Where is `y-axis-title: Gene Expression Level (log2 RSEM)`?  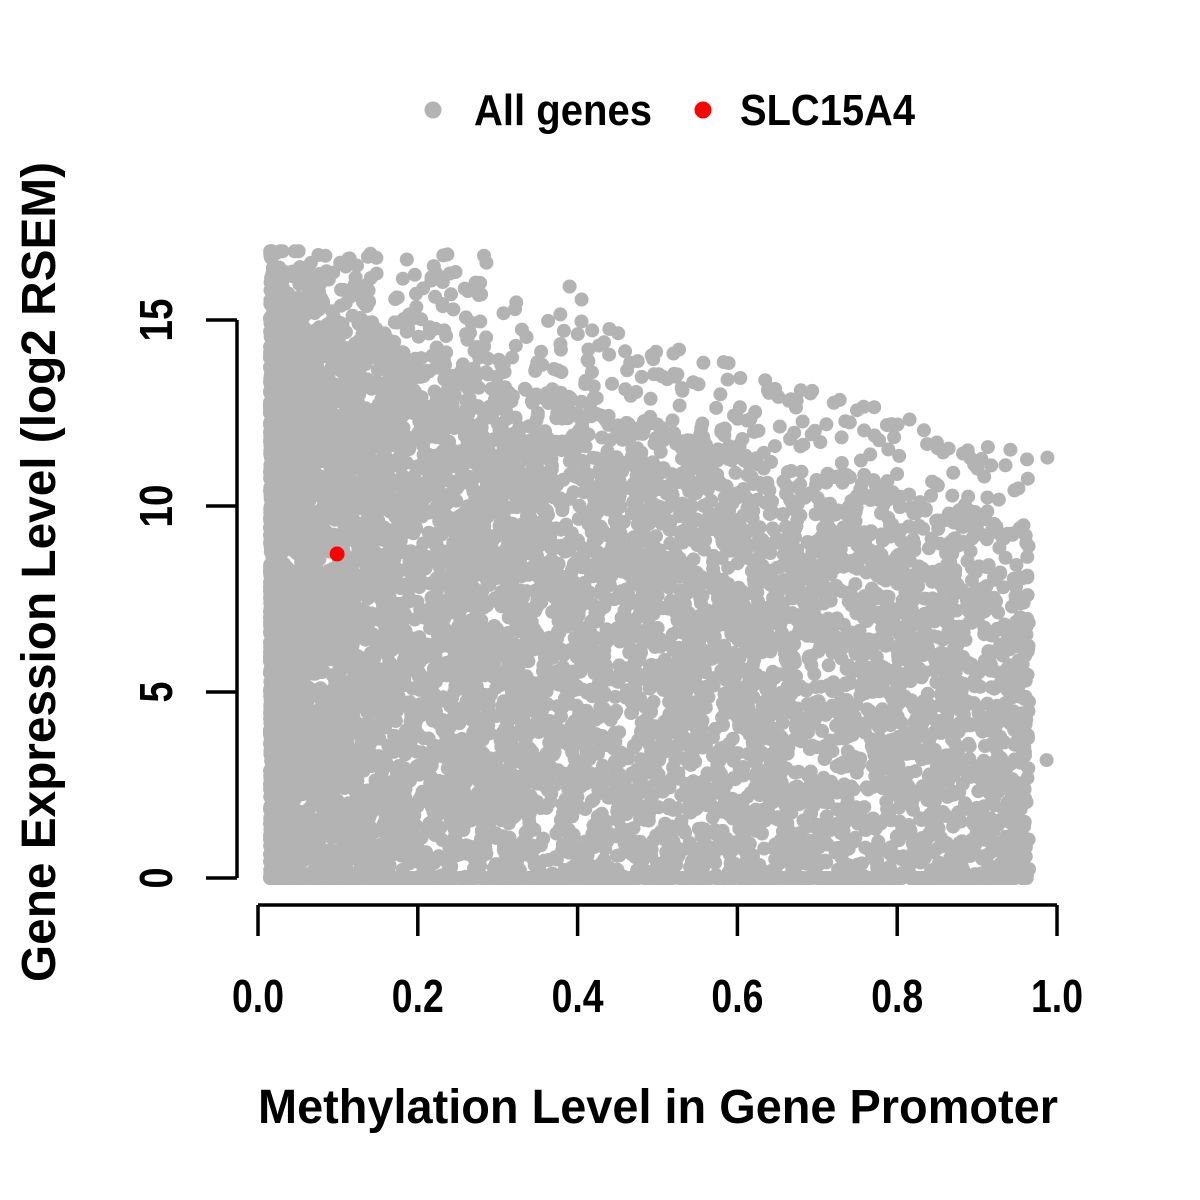 y-axis-title: Gene Expression Level (log2 RSEM) is located at coordinates (39, 572).